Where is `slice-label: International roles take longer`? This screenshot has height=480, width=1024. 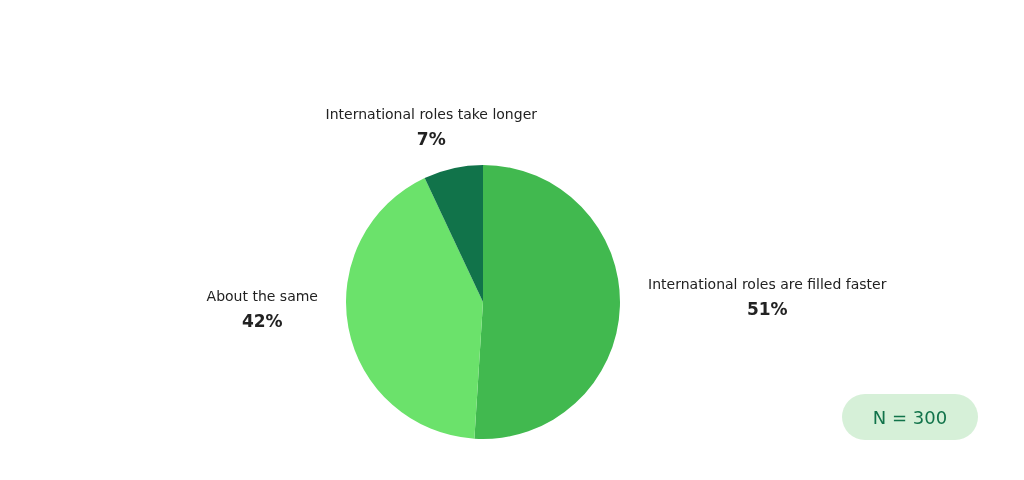
slice-label: International roles take longer is located at coordinates (431, 114).